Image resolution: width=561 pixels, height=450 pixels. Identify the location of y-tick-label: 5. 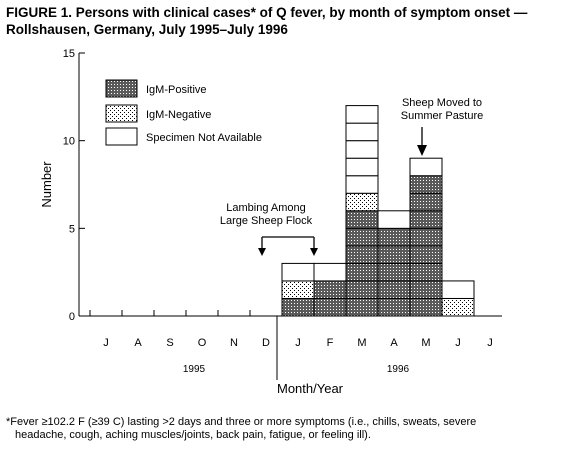
(72, 229).